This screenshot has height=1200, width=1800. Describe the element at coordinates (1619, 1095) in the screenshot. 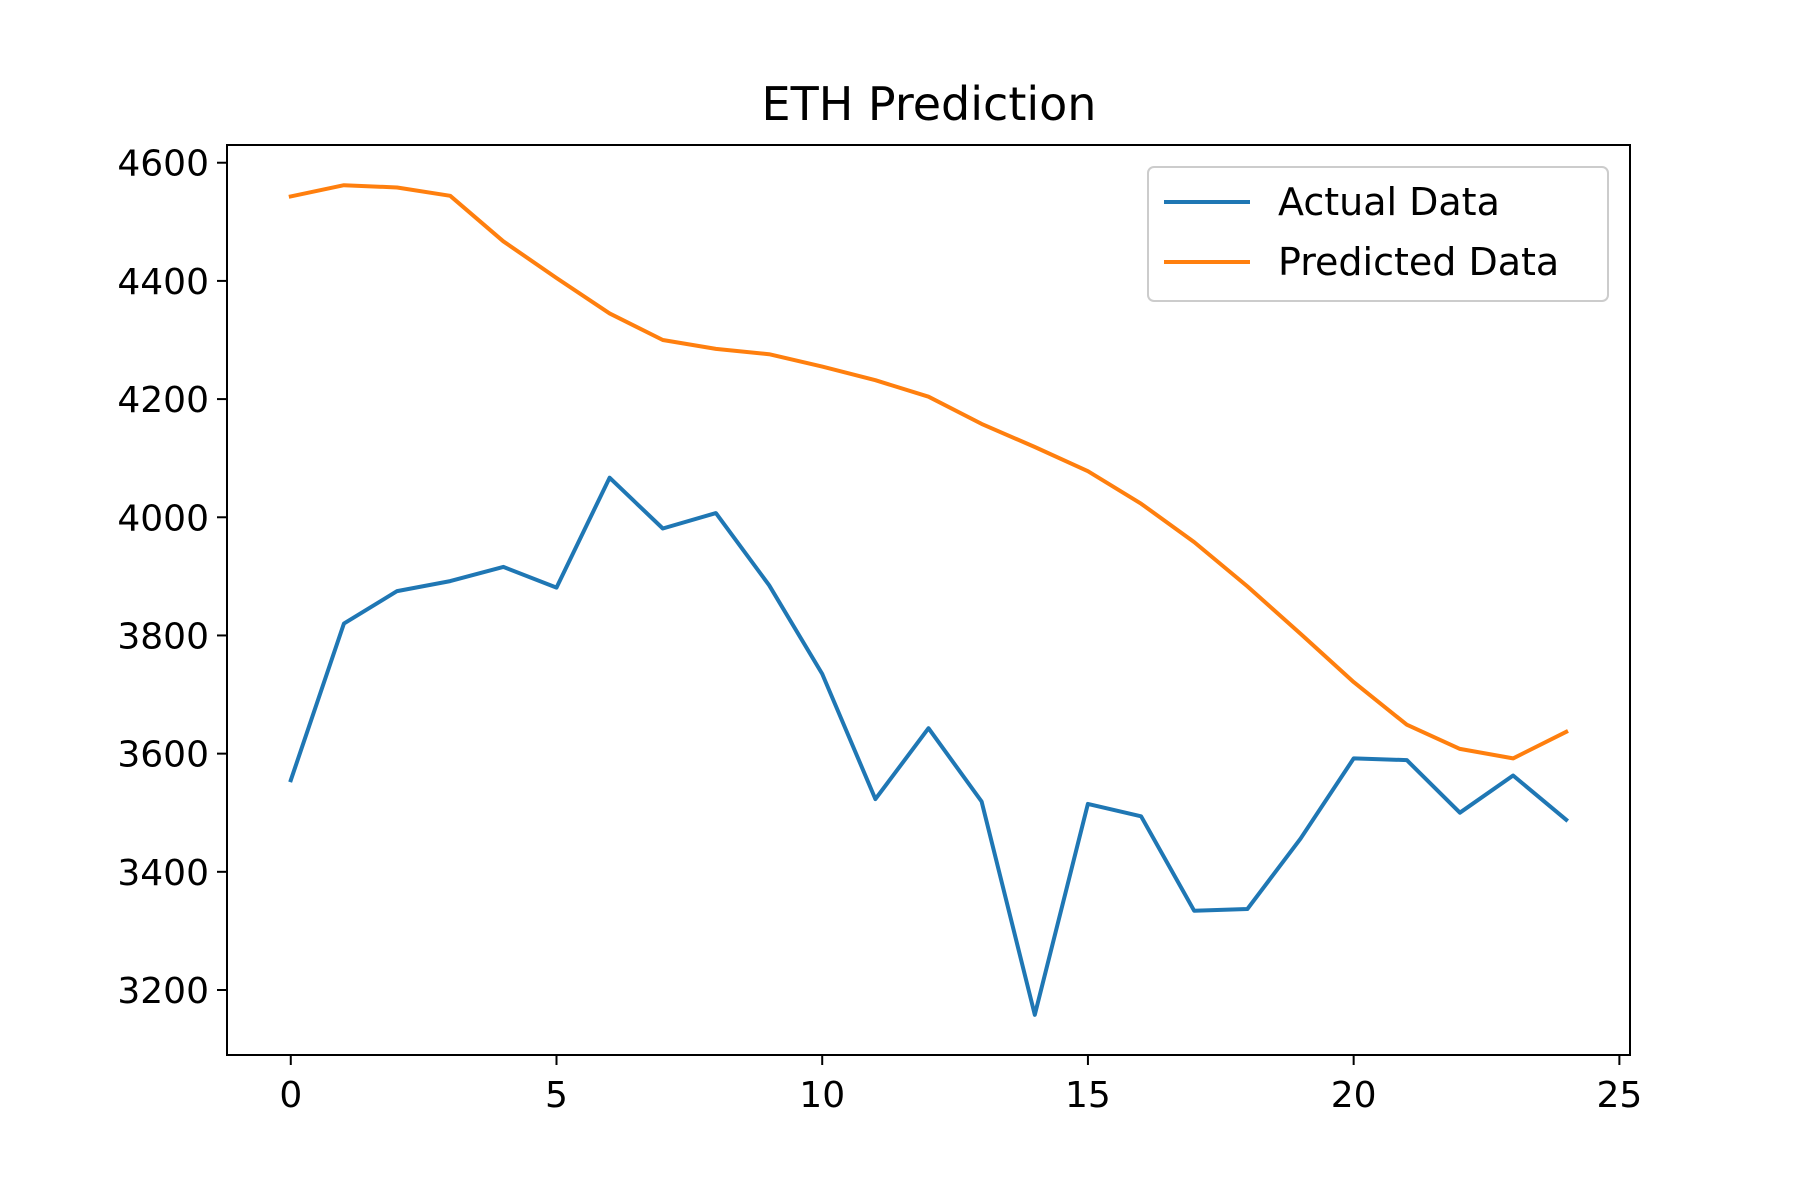

I see `x-tick-label: 25` at that location.